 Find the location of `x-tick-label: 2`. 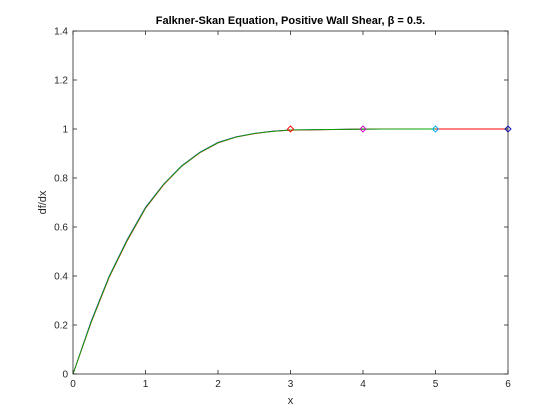

x-tick-label: 2 is located at coordinates (218, 384).